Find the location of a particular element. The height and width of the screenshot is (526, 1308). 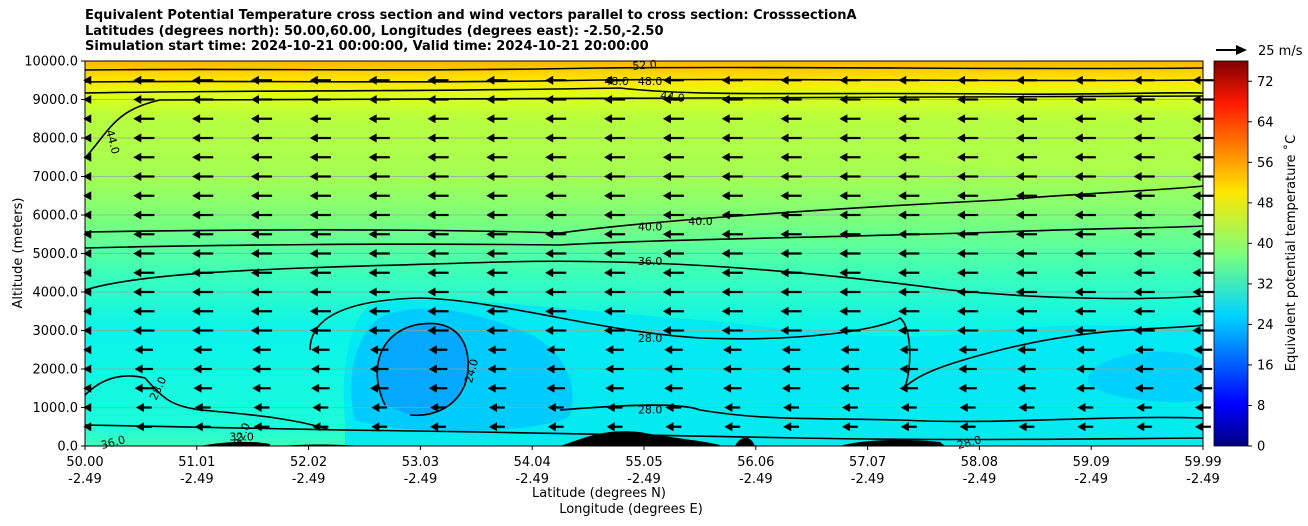

y-tick-label: 4000.0 is located at coordinates (56, 293).